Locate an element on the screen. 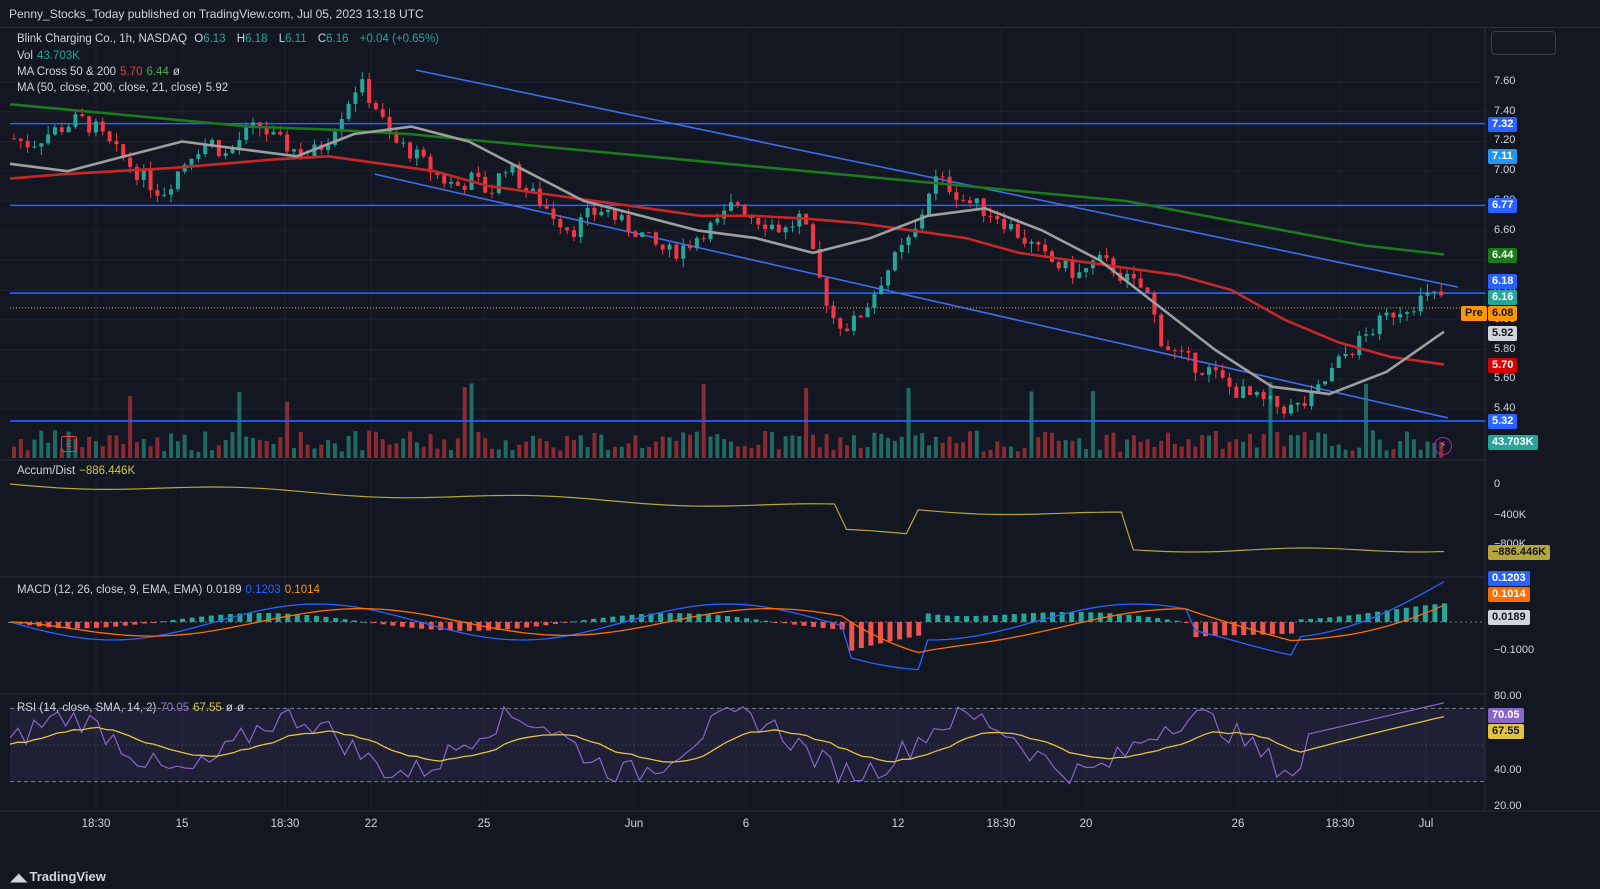  accum-legend: Accum/Dist −886.446K is located at coordinates (76, 471).